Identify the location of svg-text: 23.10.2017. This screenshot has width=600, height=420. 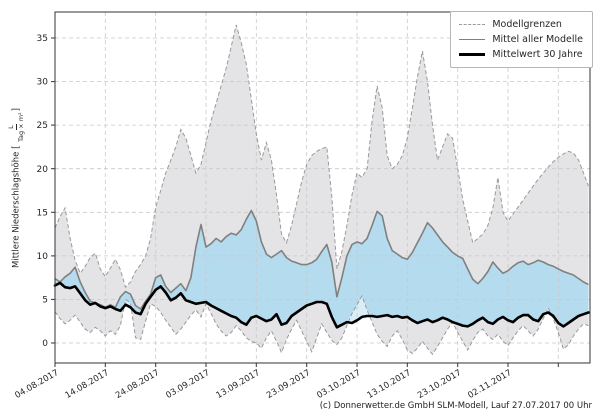
(439, 384).